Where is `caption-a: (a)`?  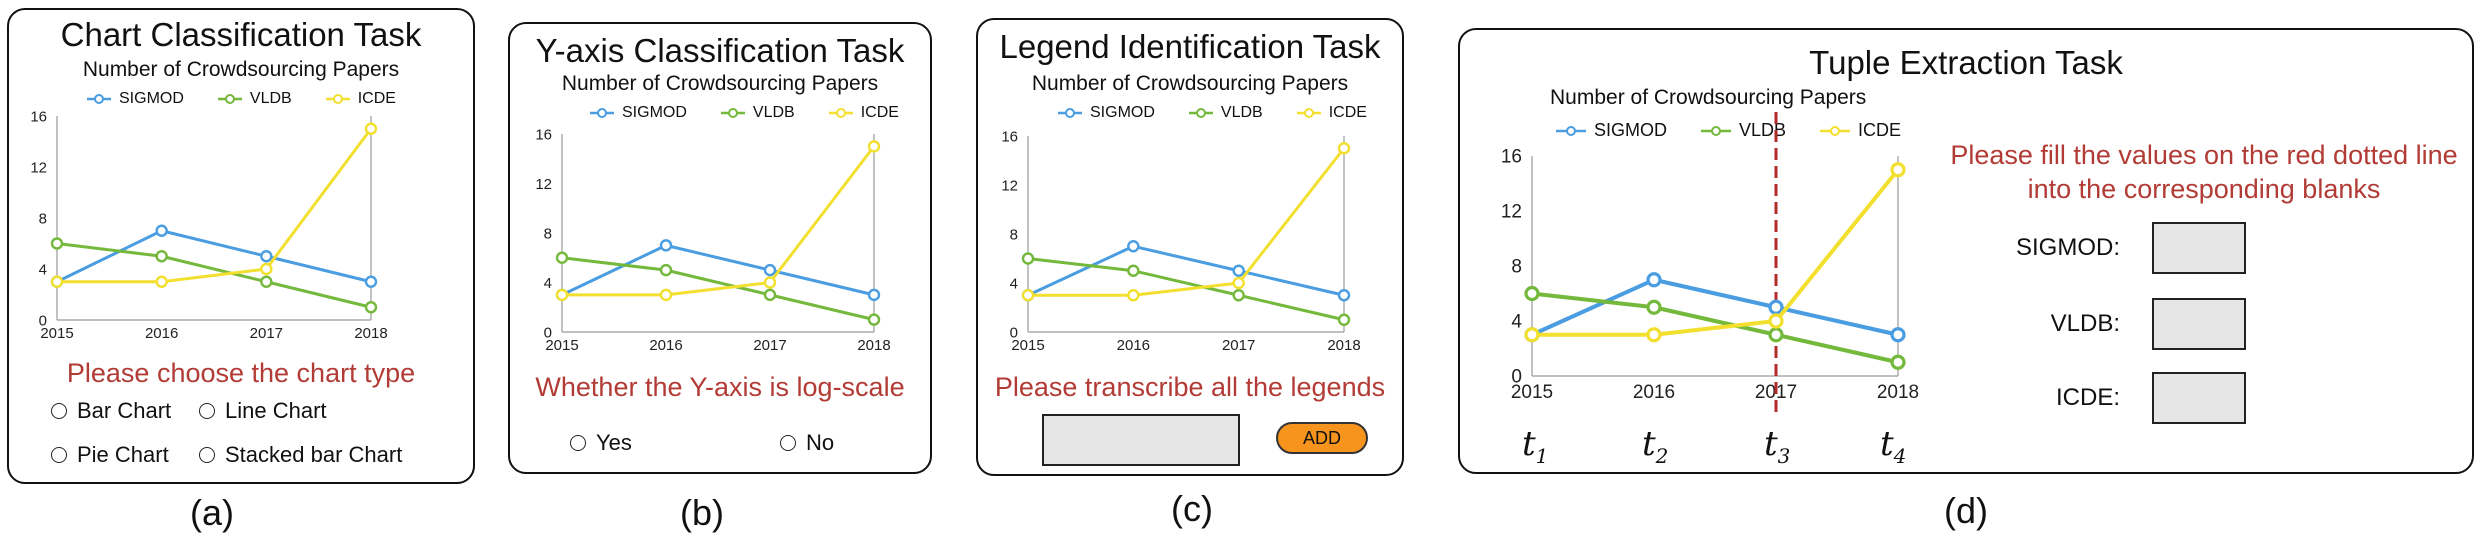
caption-a: (a) is located at coordinates (212, 512).